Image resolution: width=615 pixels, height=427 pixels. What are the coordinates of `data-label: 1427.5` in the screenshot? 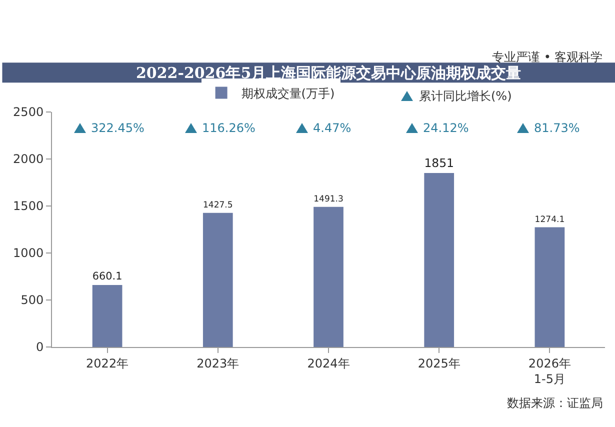 It's located at (218, 205).